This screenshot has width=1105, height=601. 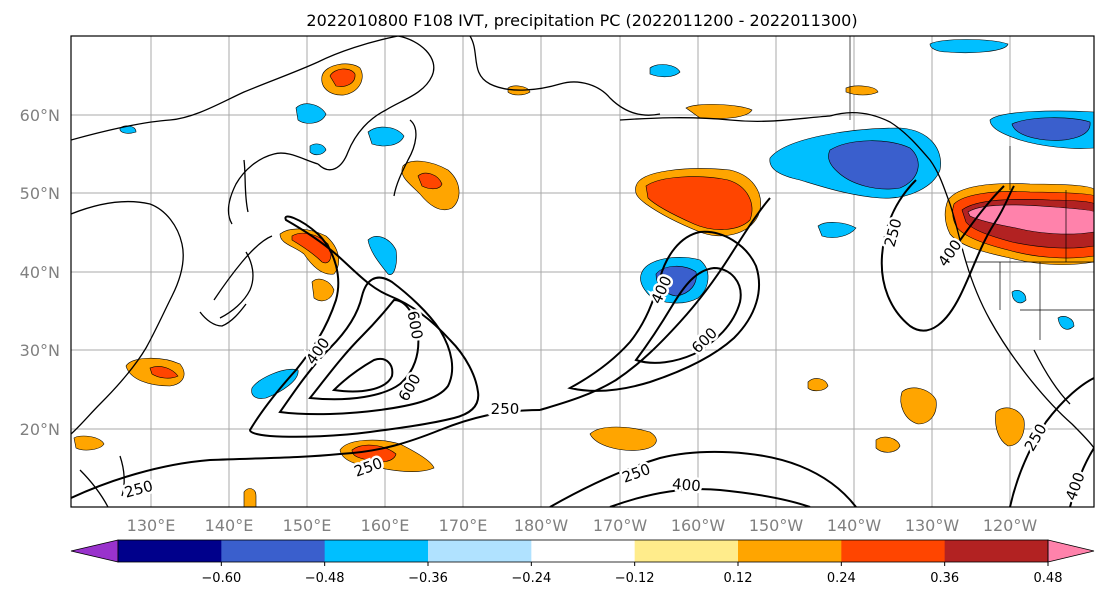 What do you see at coordinates (376, 103) in the screenshot?
I see `coast-siberia-east` at bounding box center [376, 103].